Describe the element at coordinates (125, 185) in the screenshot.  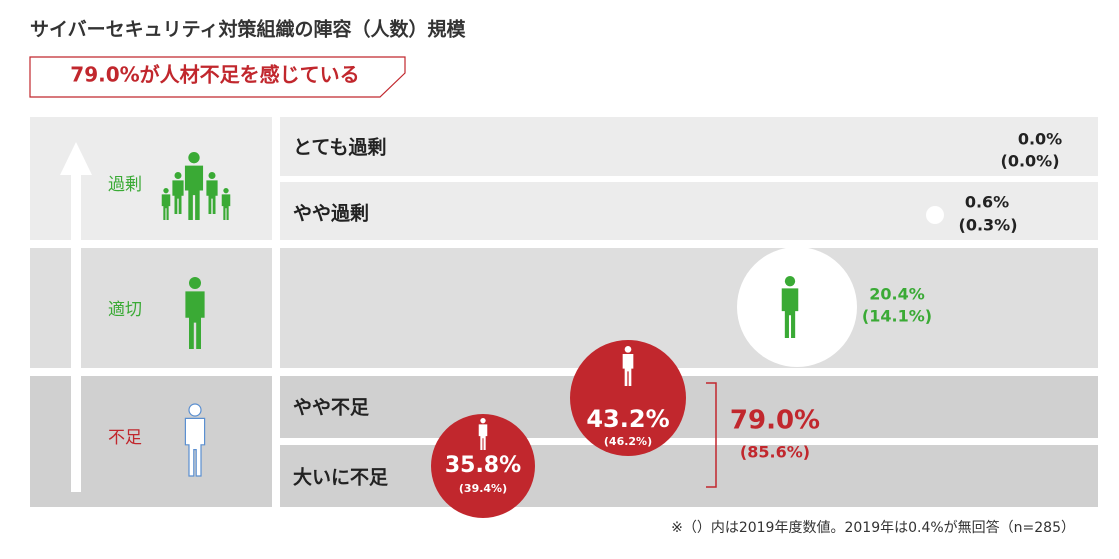
I see `level-label: 過剰` at that location.